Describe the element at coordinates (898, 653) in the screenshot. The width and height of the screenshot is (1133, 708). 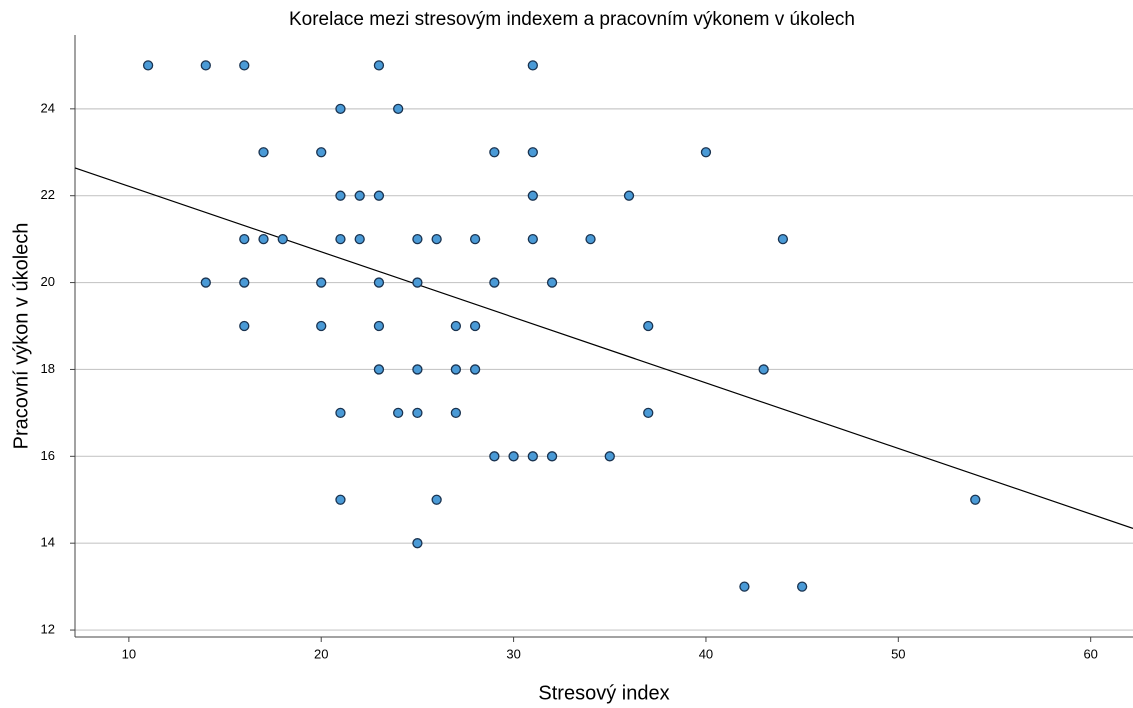
I see `x-tick-label: 50` at that location.